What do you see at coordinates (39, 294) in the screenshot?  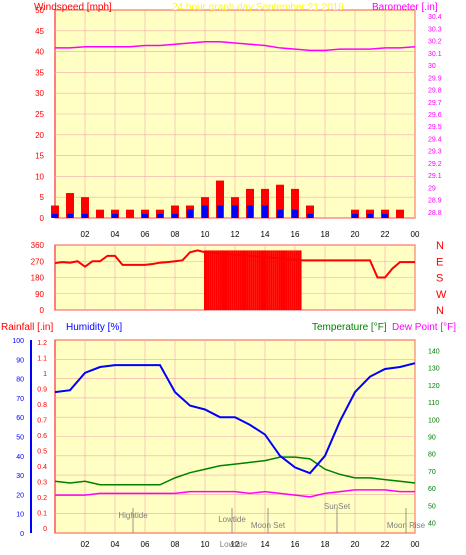 I see `p2-left-tick-label: 90` at bounding box center [39, 294].